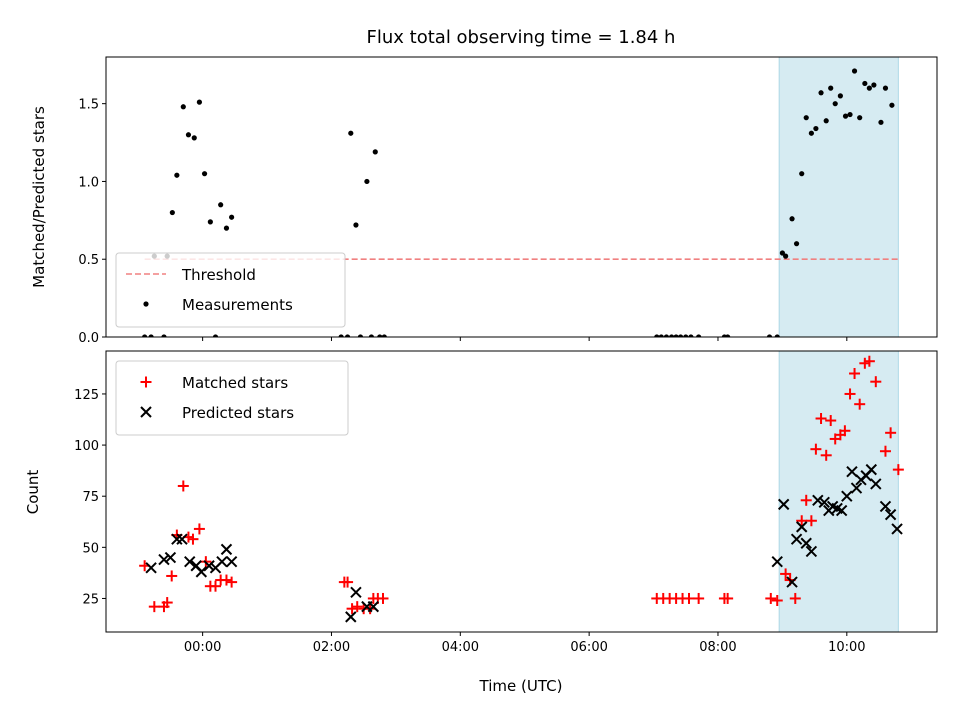  Describe the element at coordinates (90, 548) in the screenshot. I see `y-tick-label: 50` at that location.